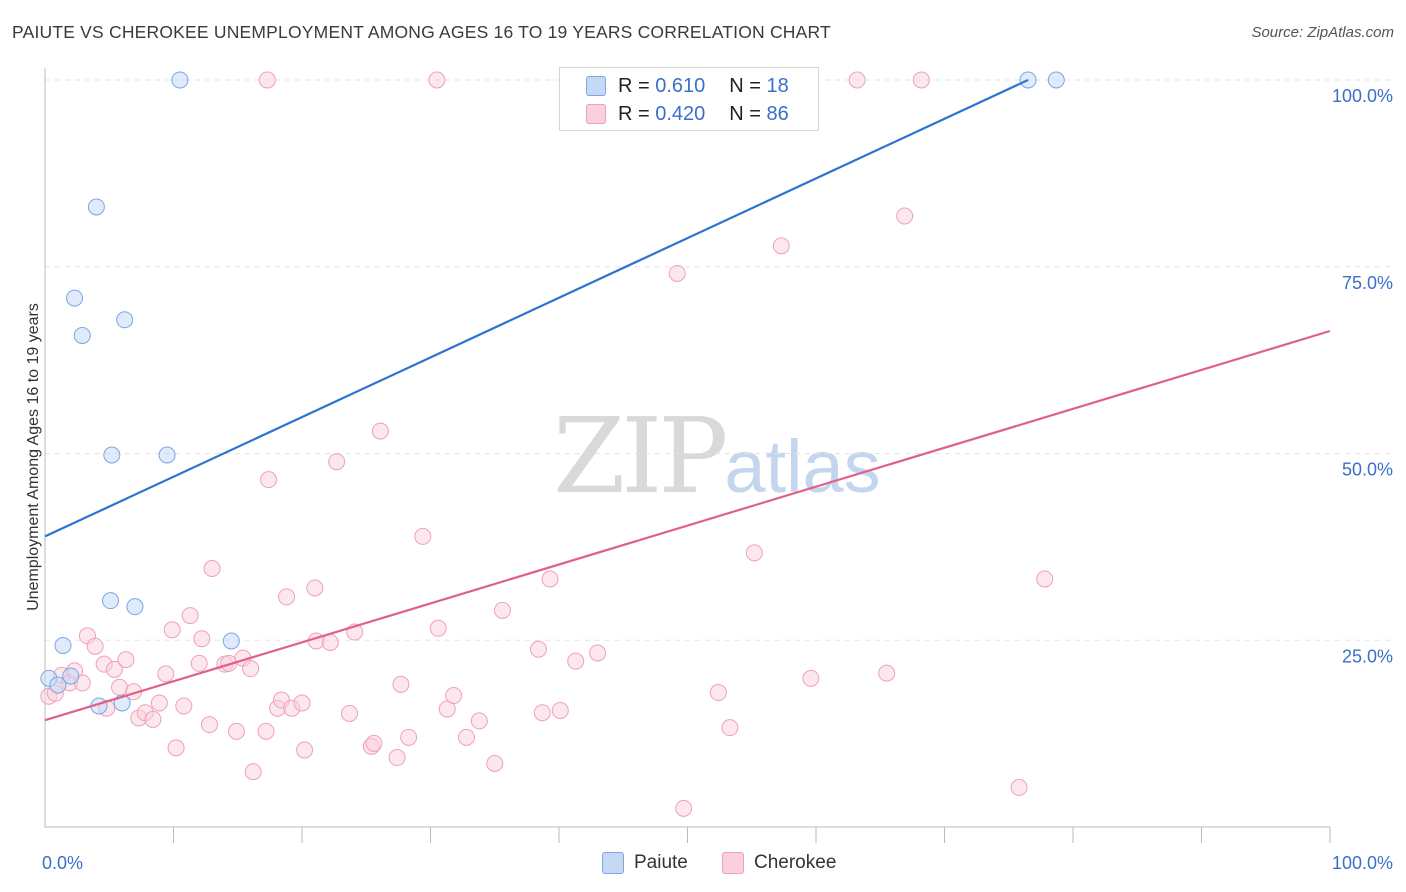  What do you see at coordinates (62, 863) in the screenshot?
I see `x-tick-label-min: 0.0%` at bounding box center [62, 863].